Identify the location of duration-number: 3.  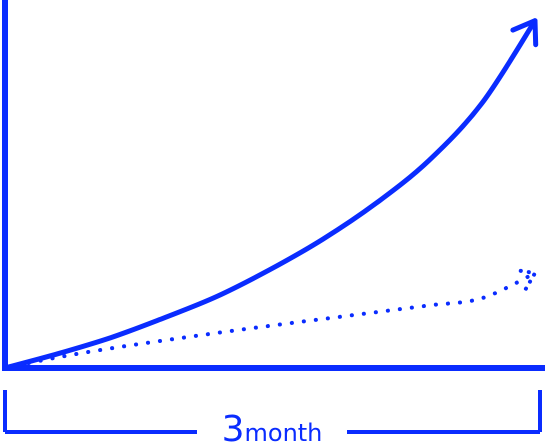
(233, 427).